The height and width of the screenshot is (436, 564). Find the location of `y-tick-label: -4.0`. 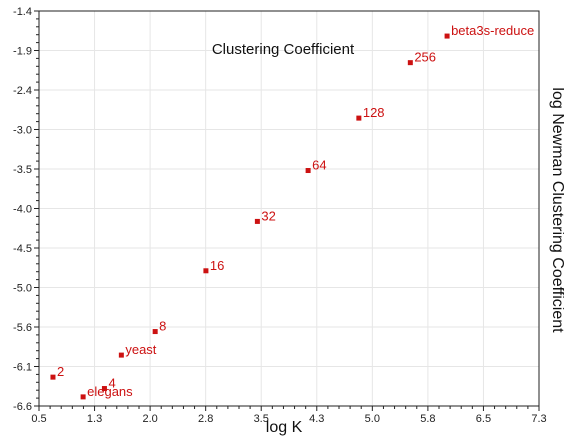

y-tick-label: -4.0 is located at coordinates (22, 210).